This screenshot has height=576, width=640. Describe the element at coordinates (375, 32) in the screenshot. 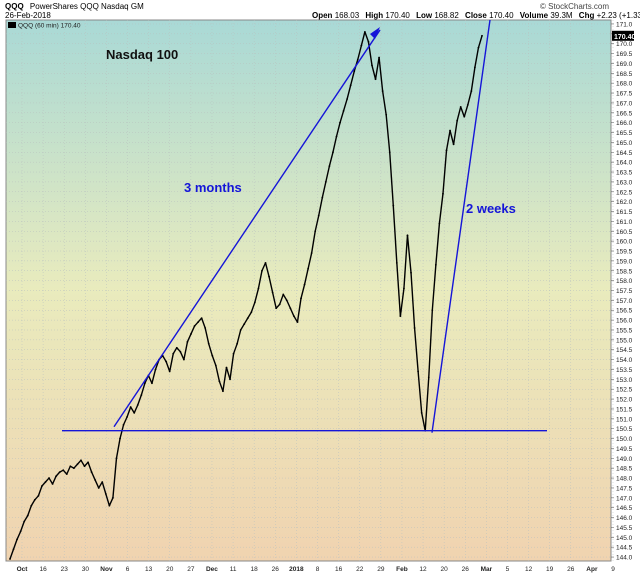

I see `trendline-3-months-arrowhead` at that location.